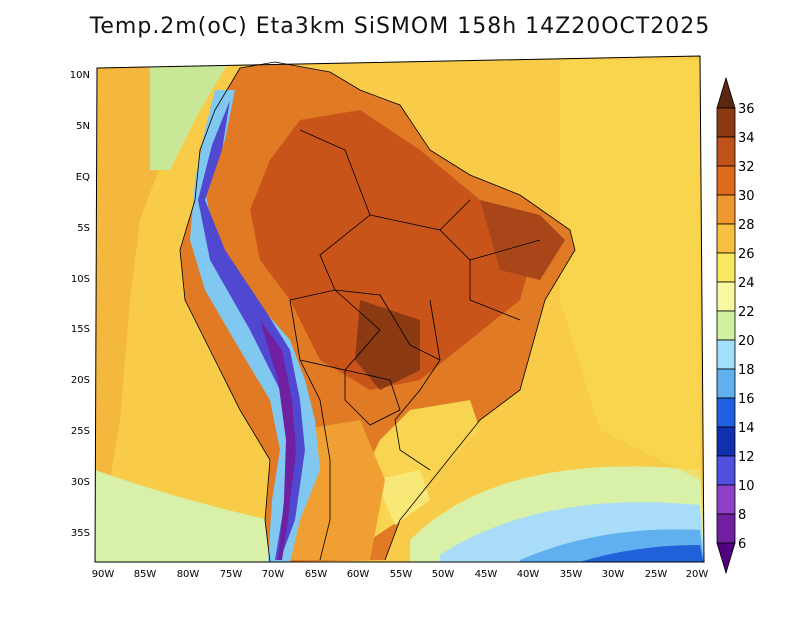 The height and width of the screenshot is (618, 800). Describe the element at coordinates (142, 280) in the screenshot. I see `west-ocean-cool-zone` at that location.